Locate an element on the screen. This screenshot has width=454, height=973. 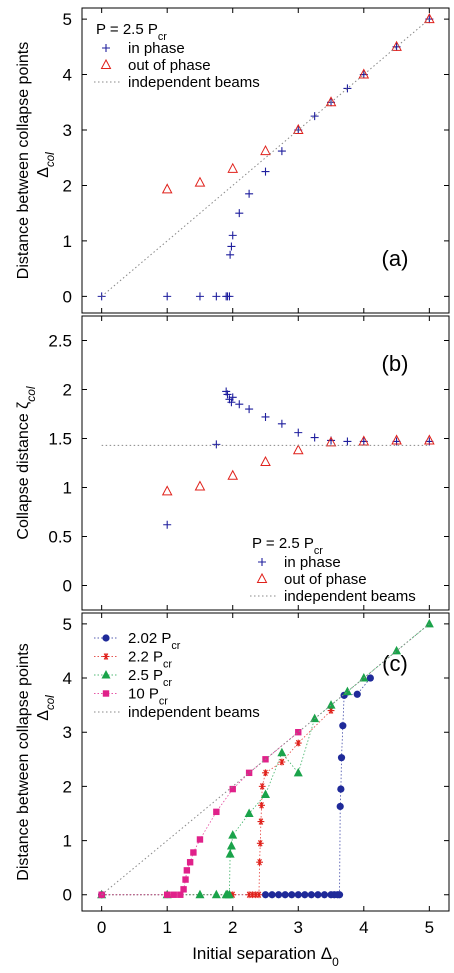
panel-label: (c) is located at coordinates (395, 663).